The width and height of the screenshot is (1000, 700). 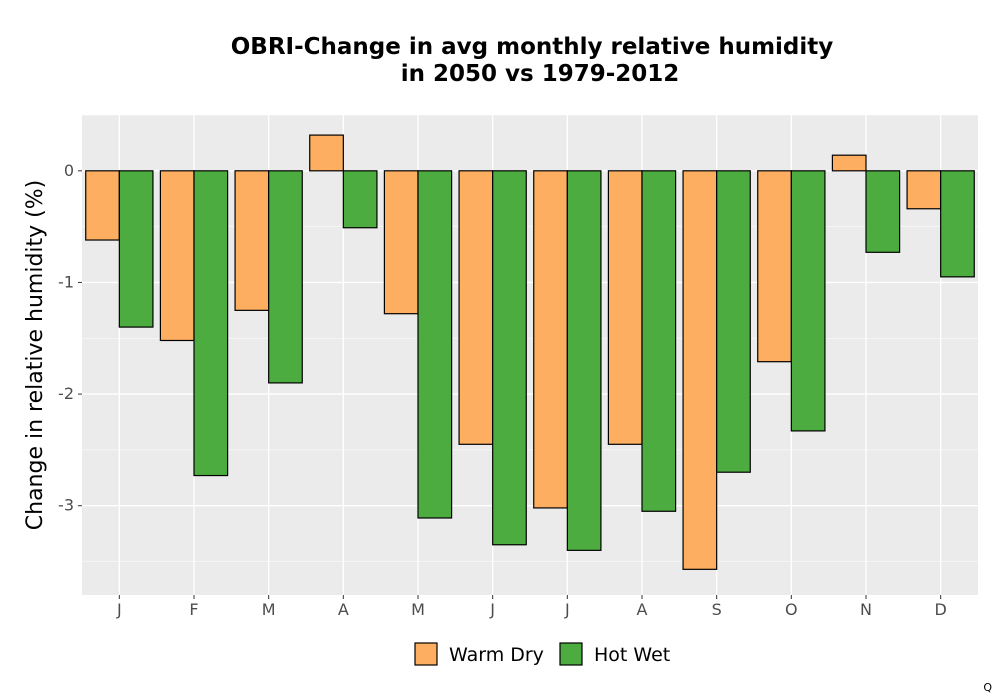 What do you see at coordinates (941, 609) in the screenshot?
I see `x-tick-label: D` at bounding box center [941, 609].